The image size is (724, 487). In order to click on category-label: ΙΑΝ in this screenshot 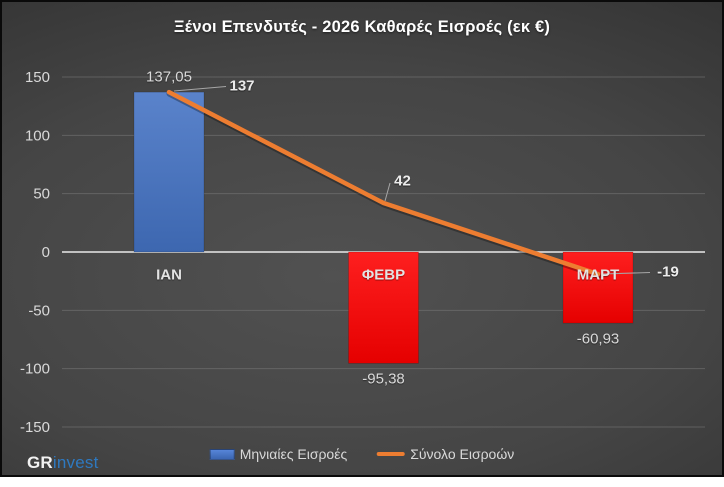, I will do `click(169, 274)`.